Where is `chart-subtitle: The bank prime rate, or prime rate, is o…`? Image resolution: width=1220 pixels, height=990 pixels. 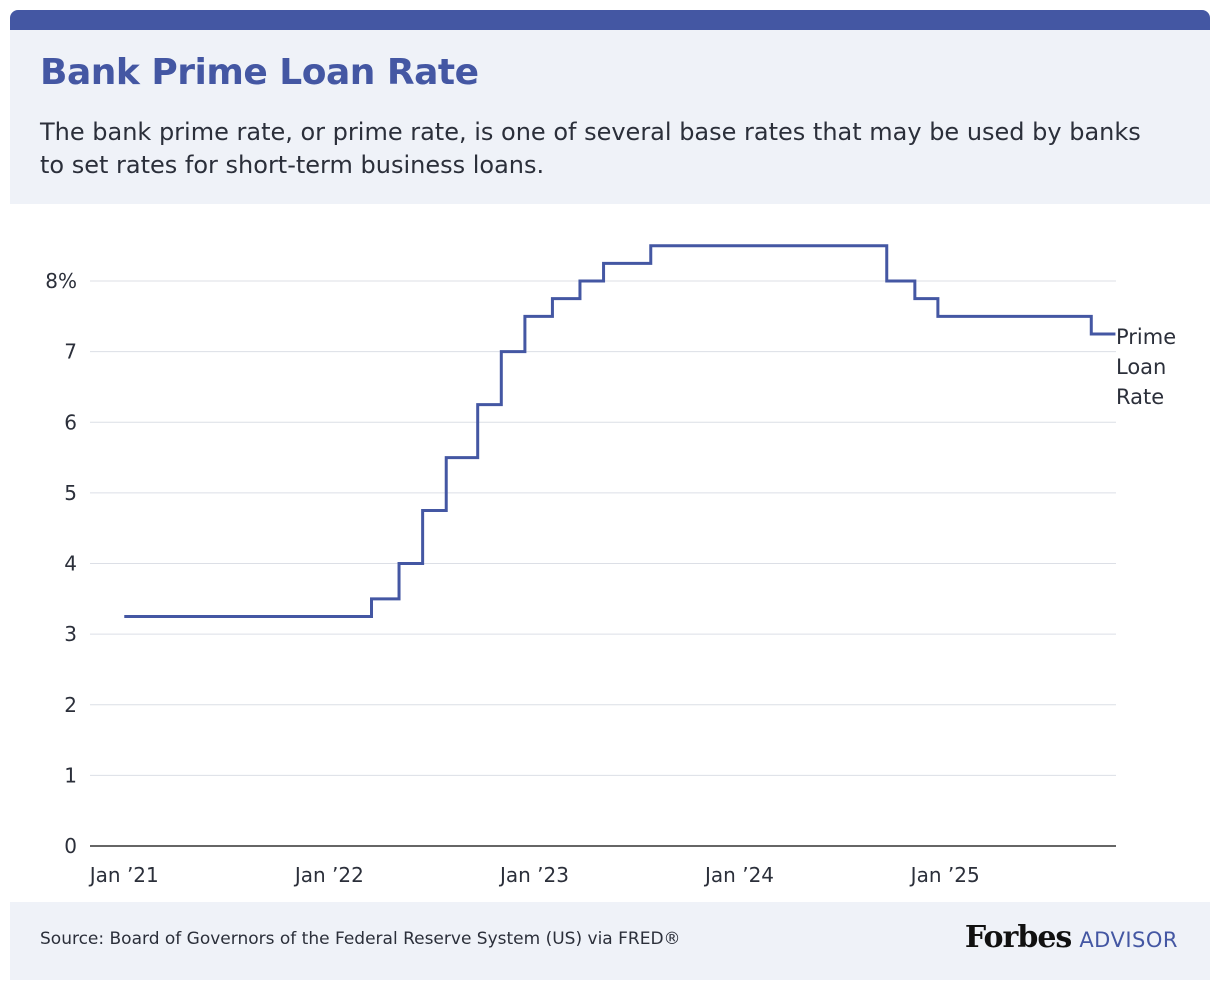
chart-subtitle: The bank prime rate, or prime rate, is o… is located at coordinates (590, 148).